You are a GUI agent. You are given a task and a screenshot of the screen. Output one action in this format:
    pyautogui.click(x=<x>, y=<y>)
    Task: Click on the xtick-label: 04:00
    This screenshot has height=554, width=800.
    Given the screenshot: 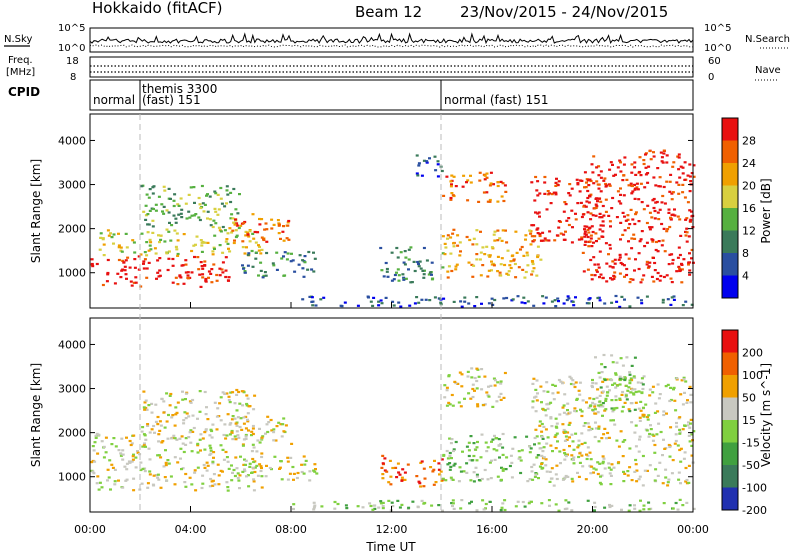 What is the action you would take?
    pyautogui.click(x=191, y=529)
    